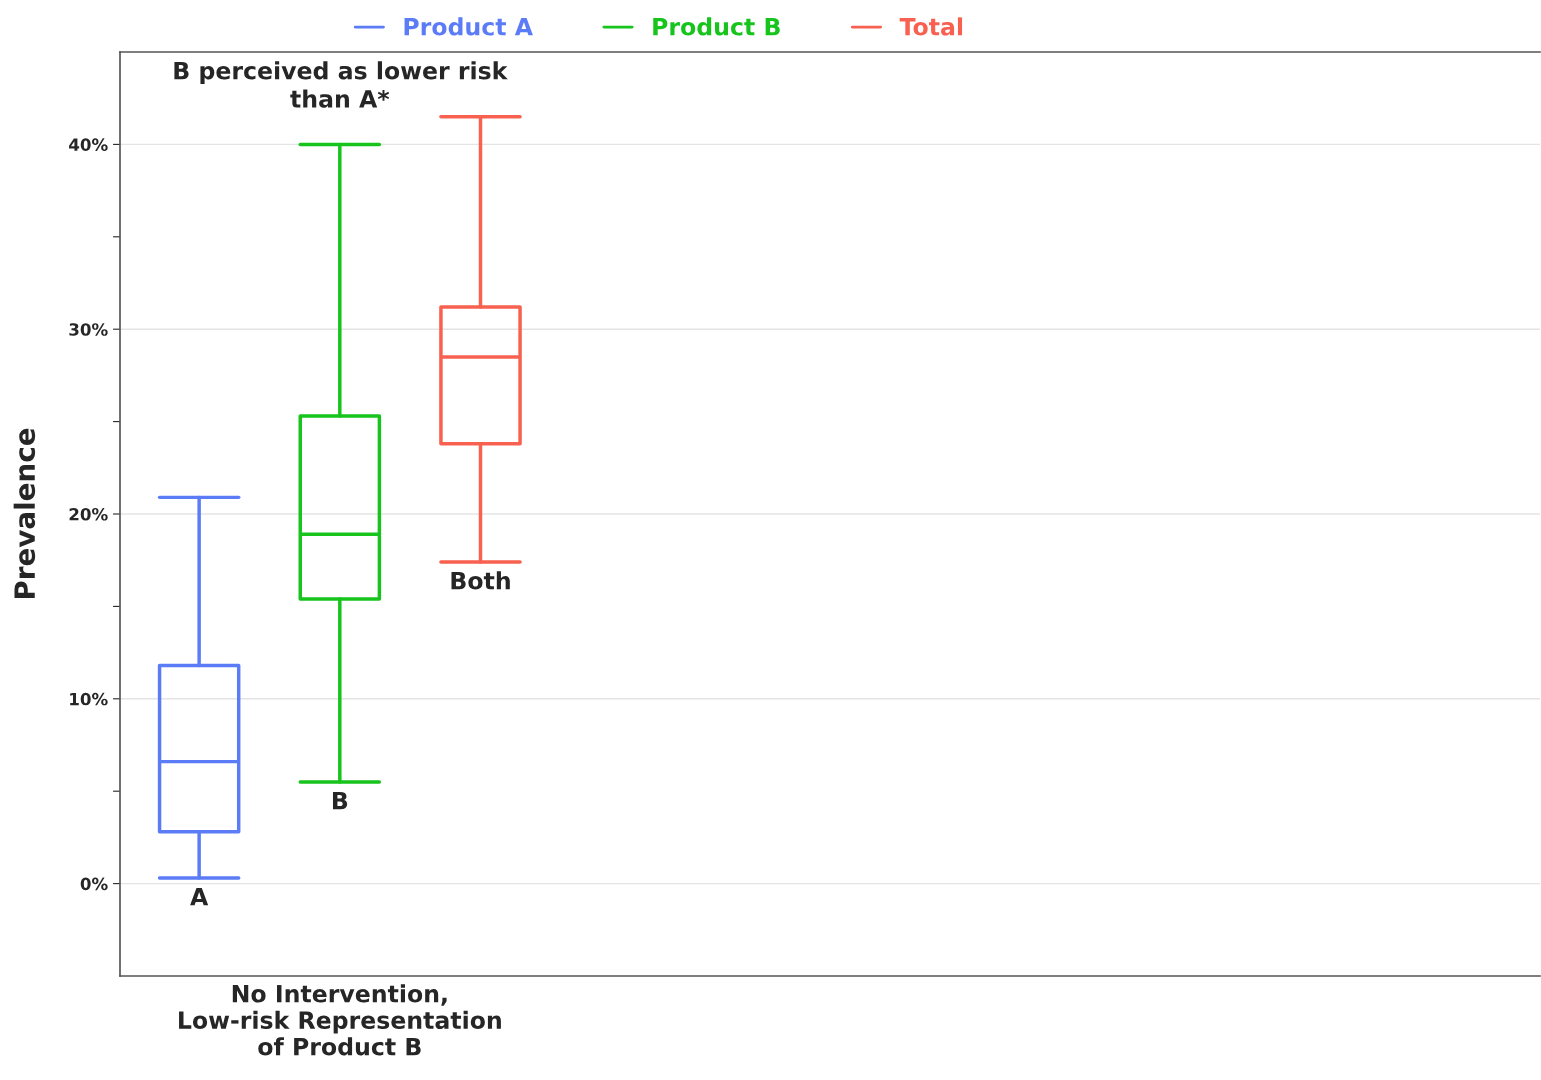 The height and width of the screenshot is (1080, 1541). I want to click on legend-label: Product B, so click(716, 26).